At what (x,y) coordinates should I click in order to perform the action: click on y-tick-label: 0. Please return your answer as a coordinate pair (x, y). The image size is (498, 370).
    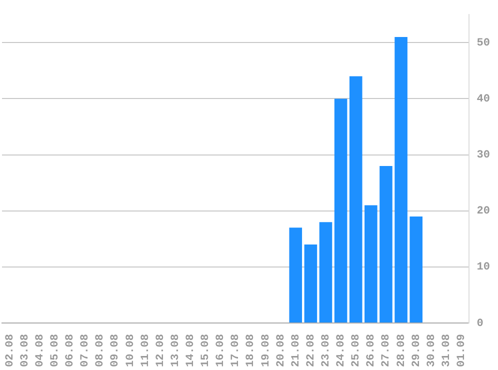
    Looking at the image, I should click on (480, 324).